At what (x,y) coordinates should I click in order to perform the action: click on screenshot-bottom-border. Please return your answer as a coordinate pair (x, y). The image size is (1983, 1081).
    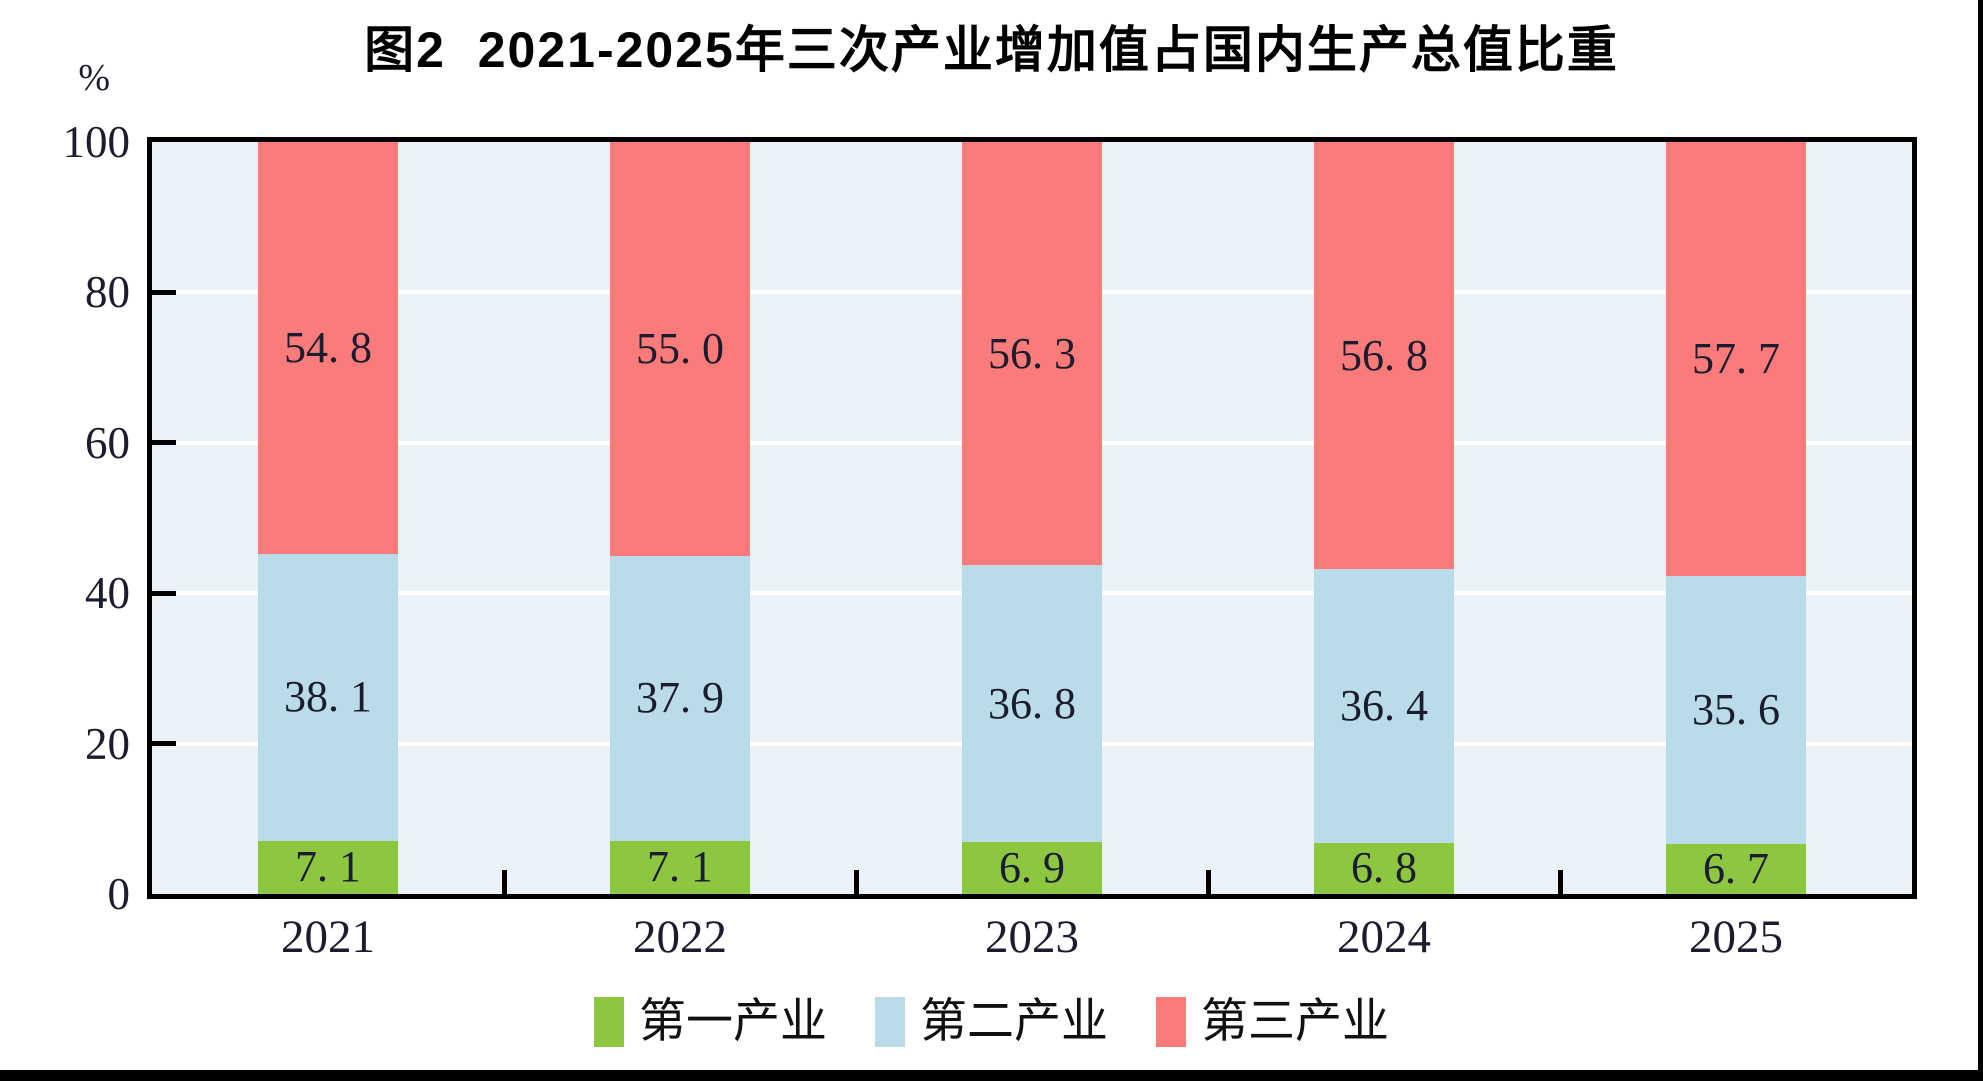
    Looking at the image, I should click on (991, 1075).